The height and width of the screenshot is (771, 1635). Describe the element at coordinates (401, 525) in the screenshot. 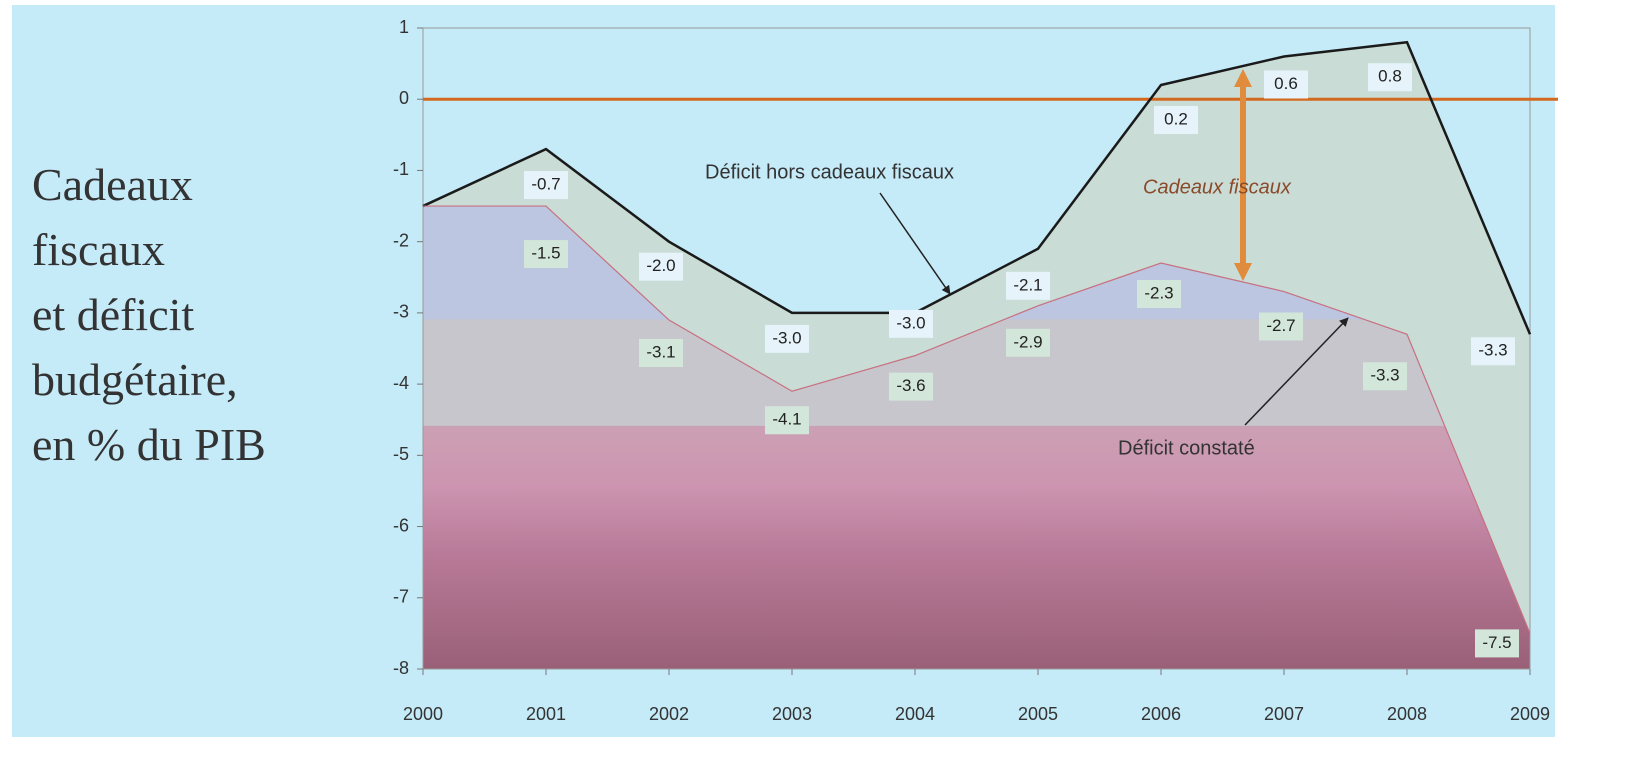

I see `y-tick-label: -6` at that location.